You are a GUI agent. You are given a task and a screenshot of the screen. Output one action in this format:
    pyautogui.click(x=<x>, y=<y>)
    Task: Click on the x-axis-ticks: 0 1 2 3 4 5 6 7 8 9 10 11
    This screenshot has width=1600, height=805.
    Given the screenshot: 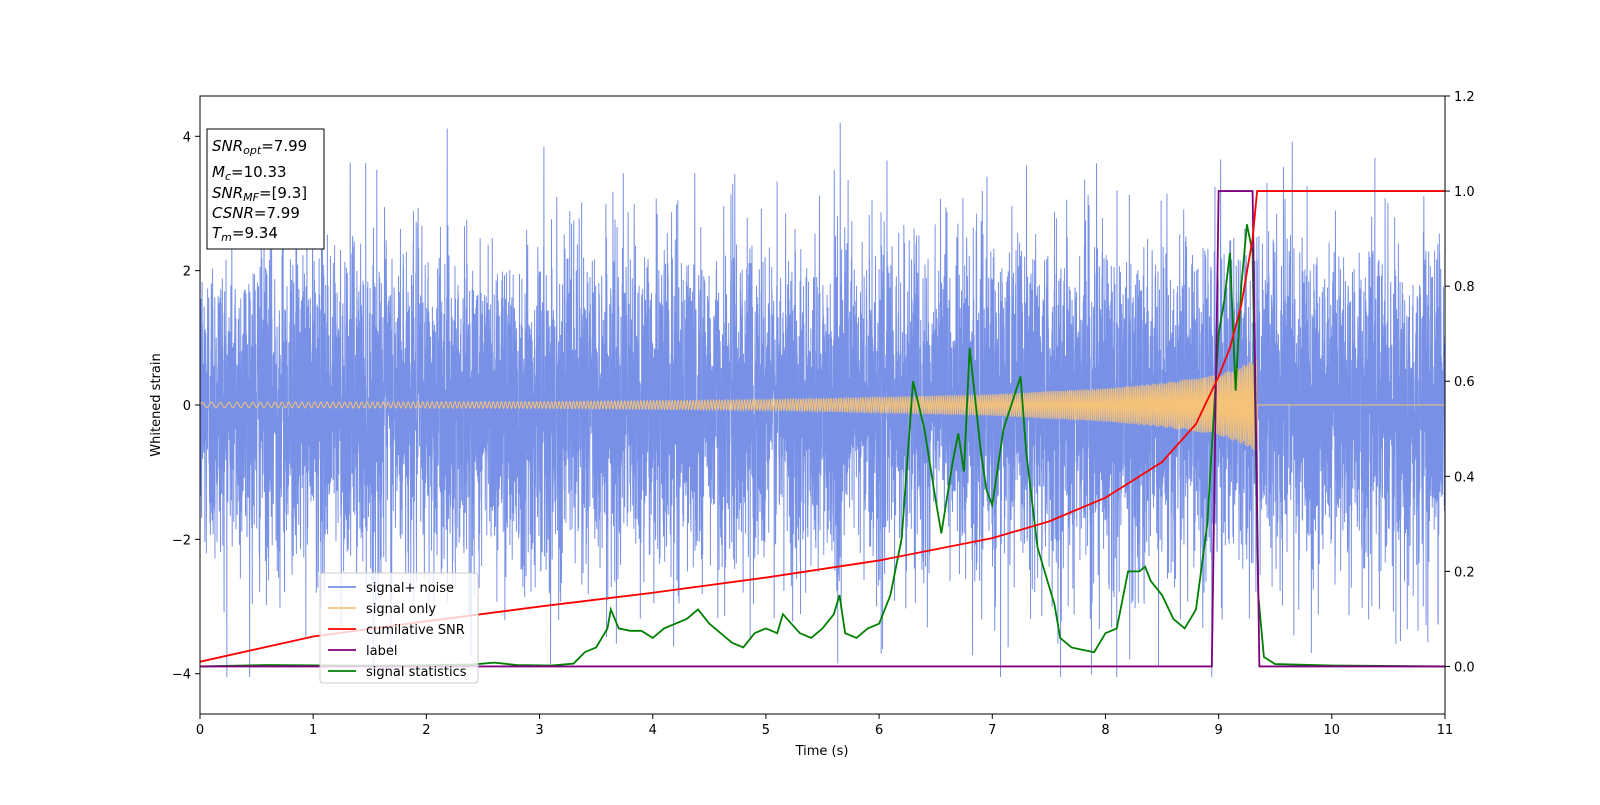 What is the action you would take?
    pyautogui.click(x=824, y=726)
    